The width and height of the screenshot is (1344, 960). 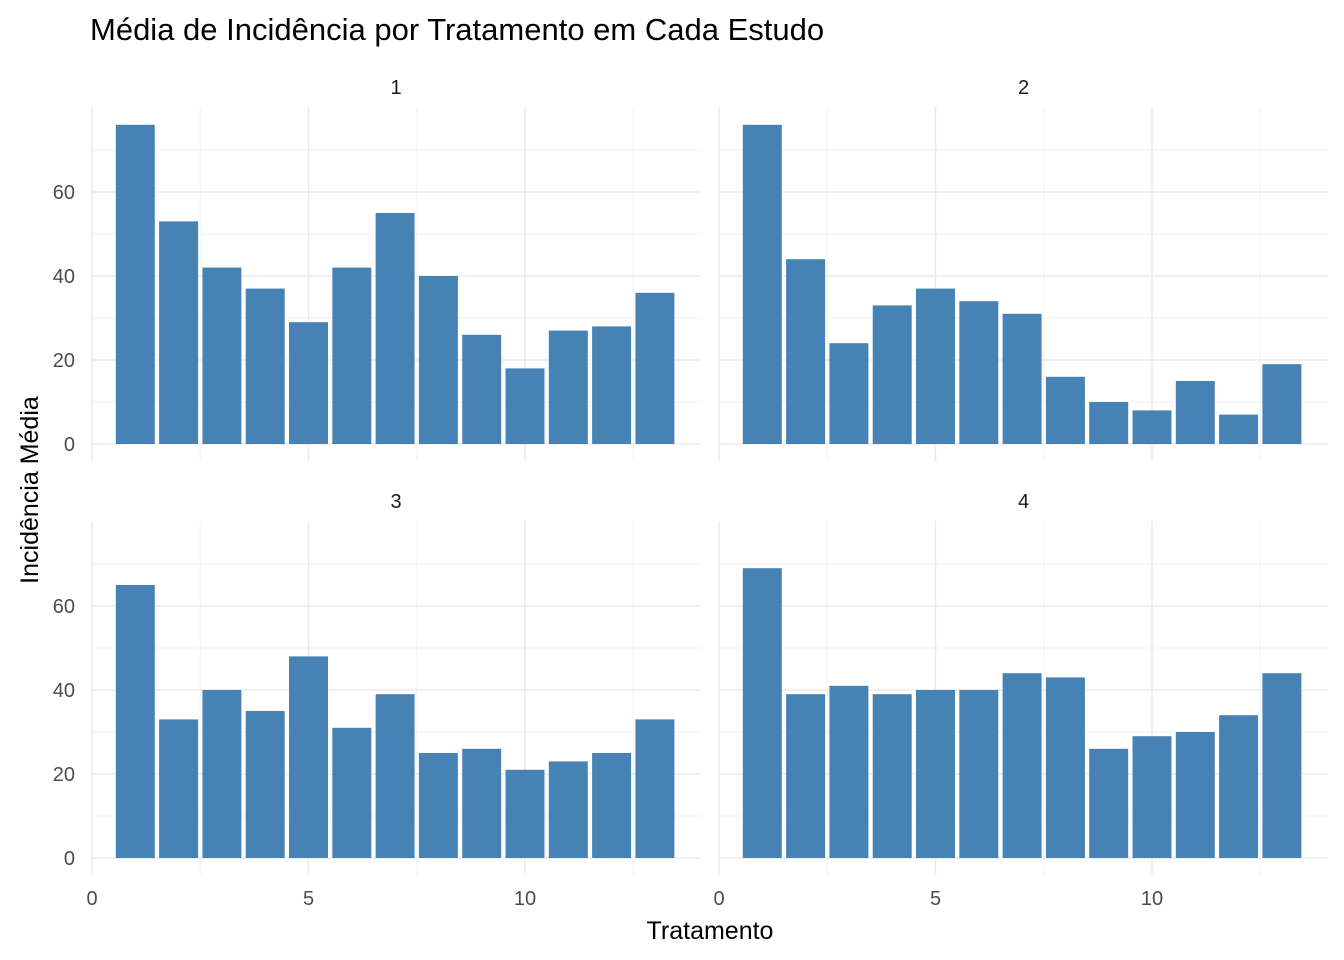 I want to click on y-axis-title: Incidência Média, so click(x=30, y=490).